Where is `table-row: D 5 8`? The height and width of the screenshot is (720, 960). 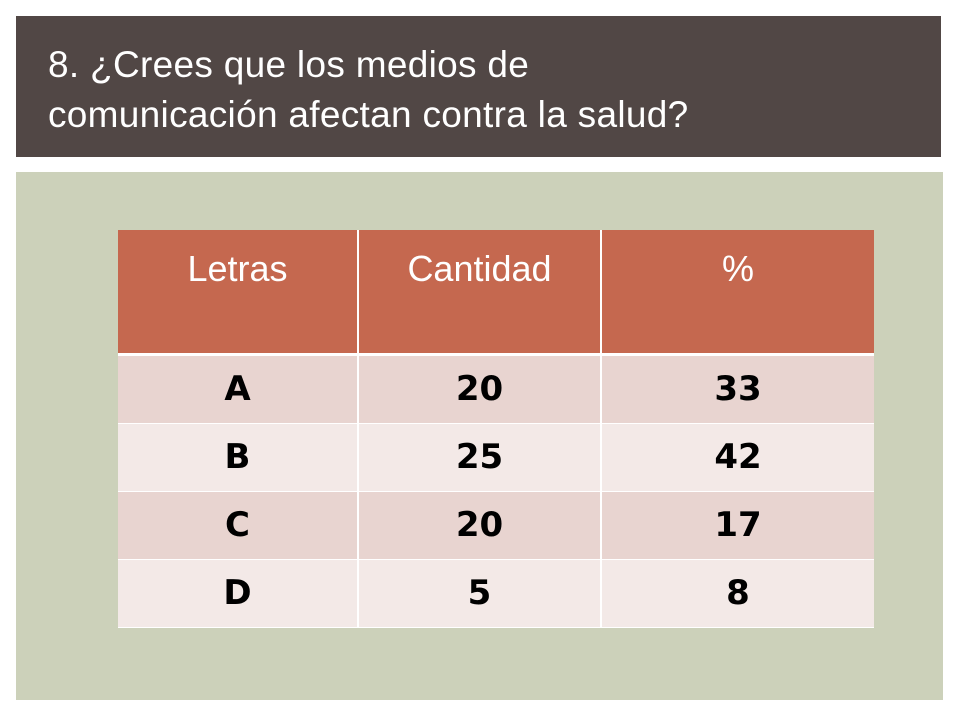
table-row: D 5 8 is located at coordinates (496, 593).